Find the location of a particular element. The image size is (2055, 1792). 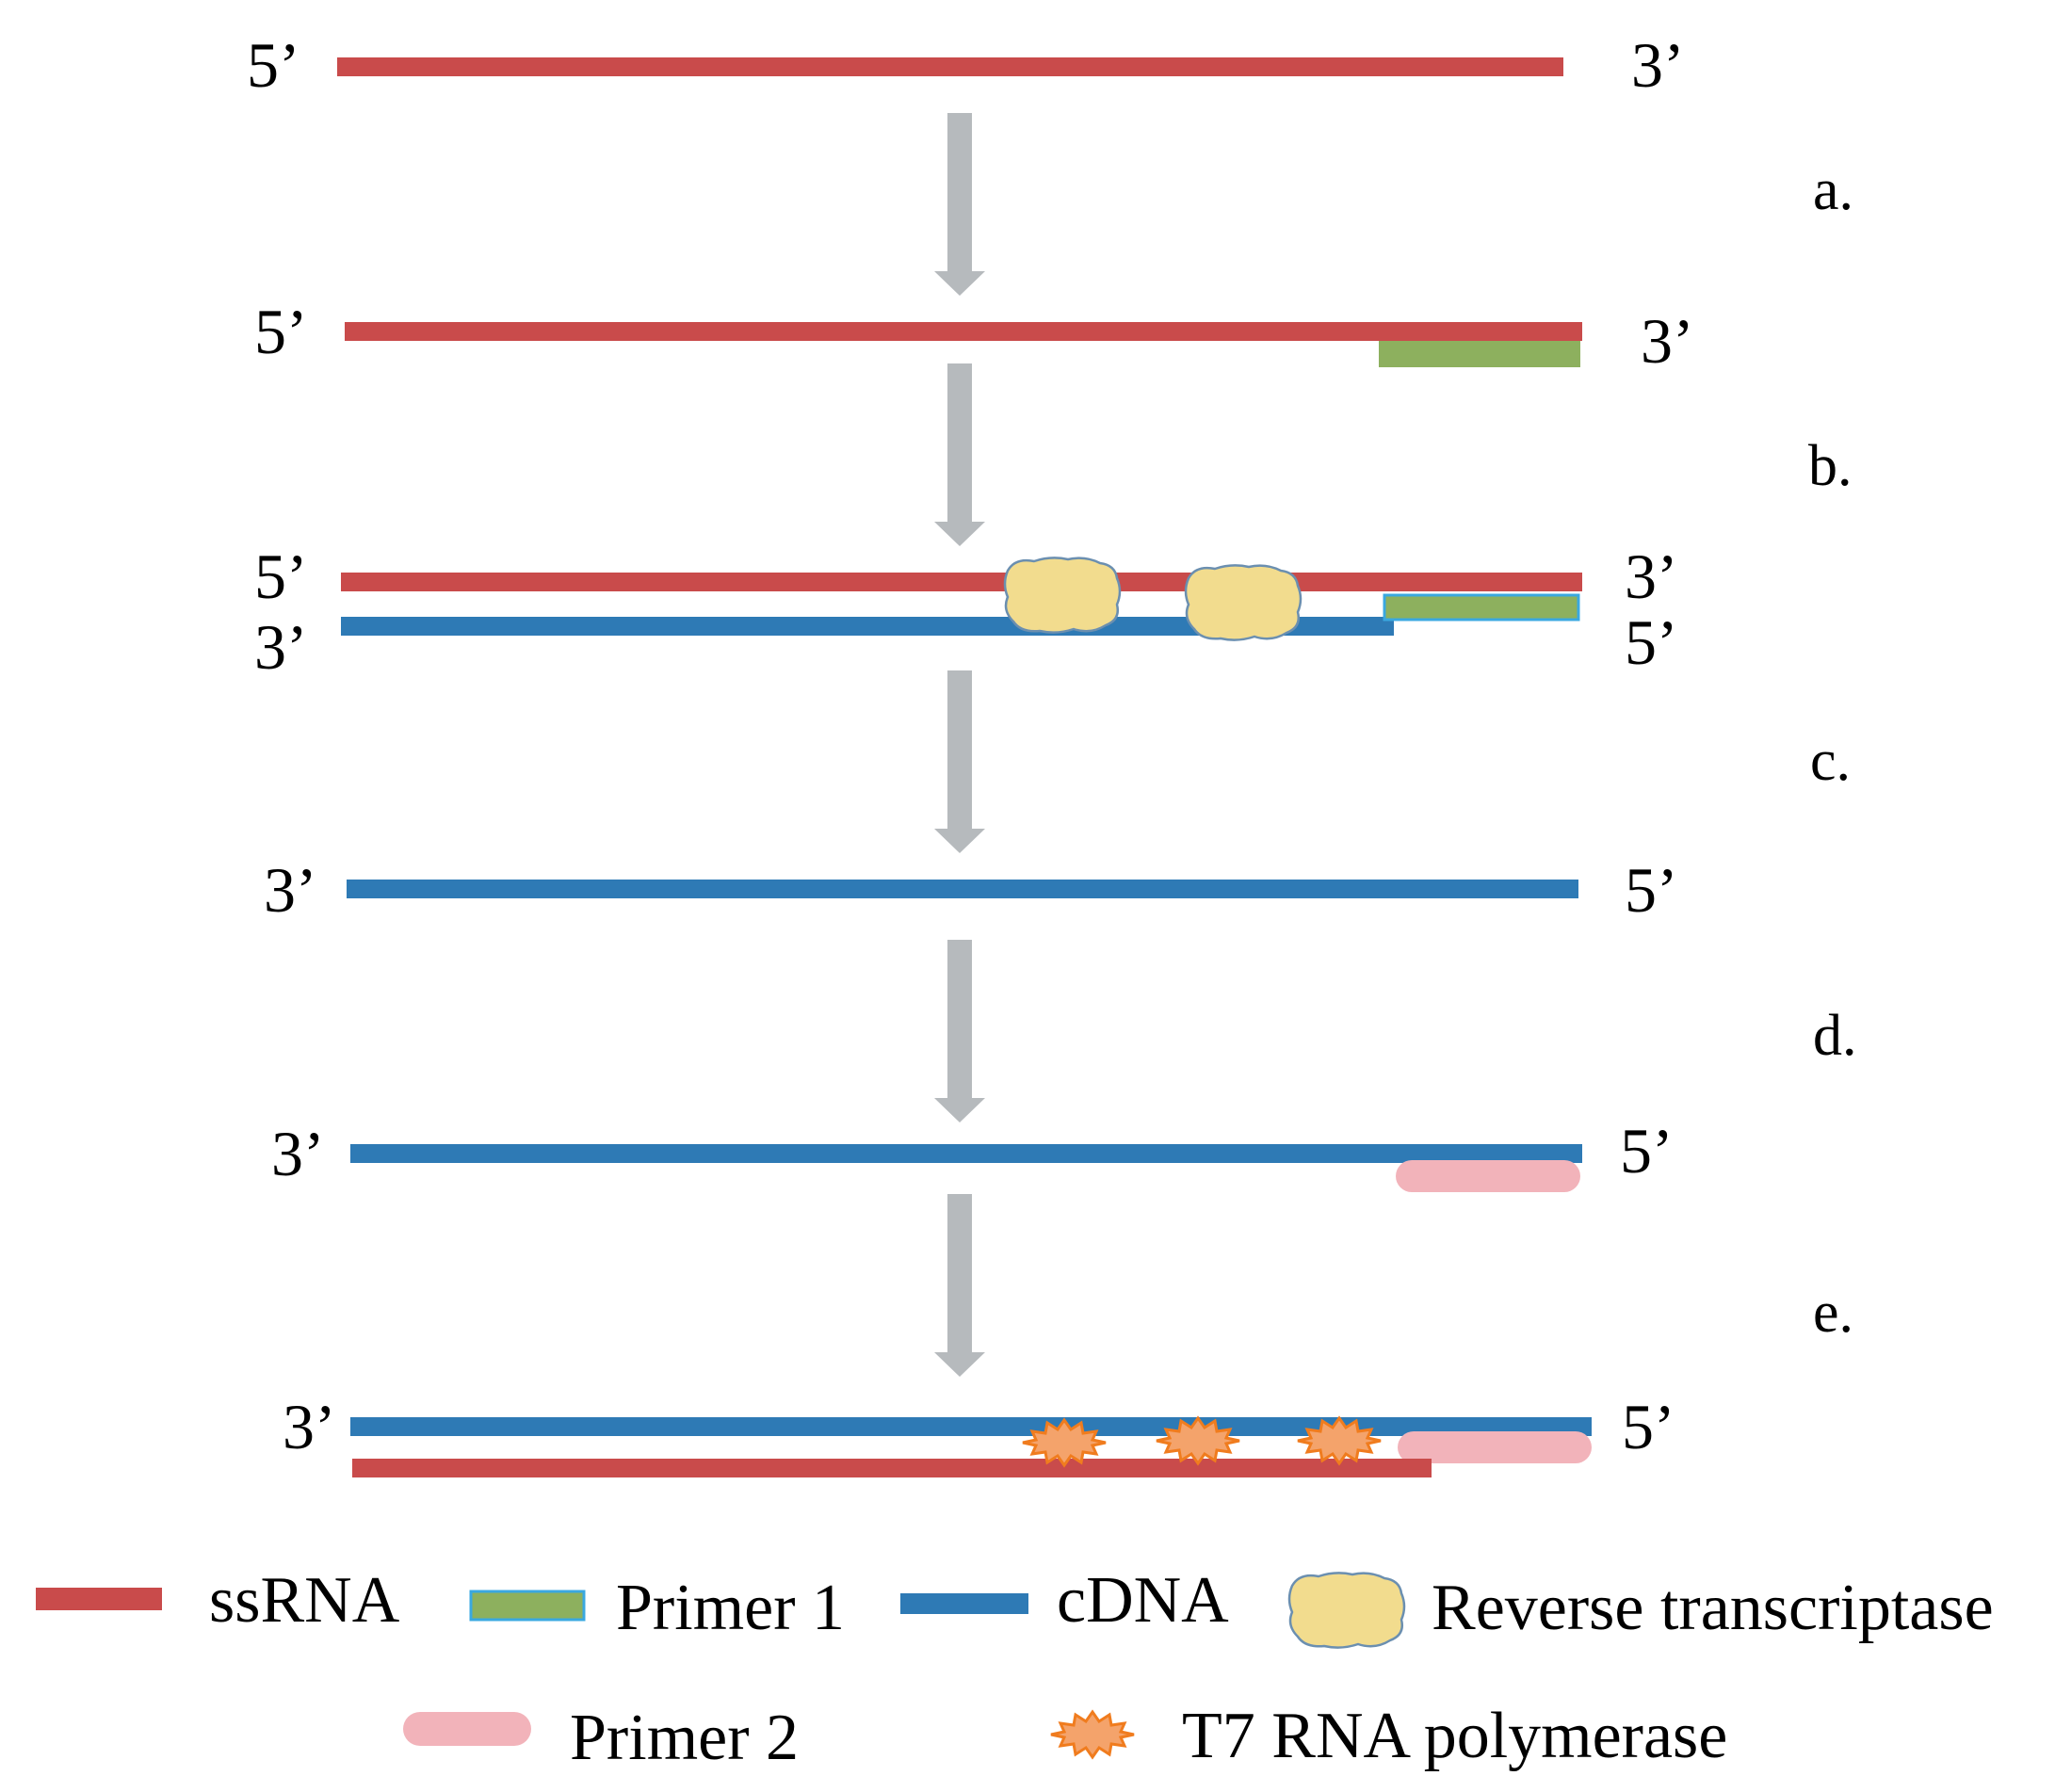

row-5-primer-2-annealing: 3’ 5’ is located at coordinates (972, 1153).